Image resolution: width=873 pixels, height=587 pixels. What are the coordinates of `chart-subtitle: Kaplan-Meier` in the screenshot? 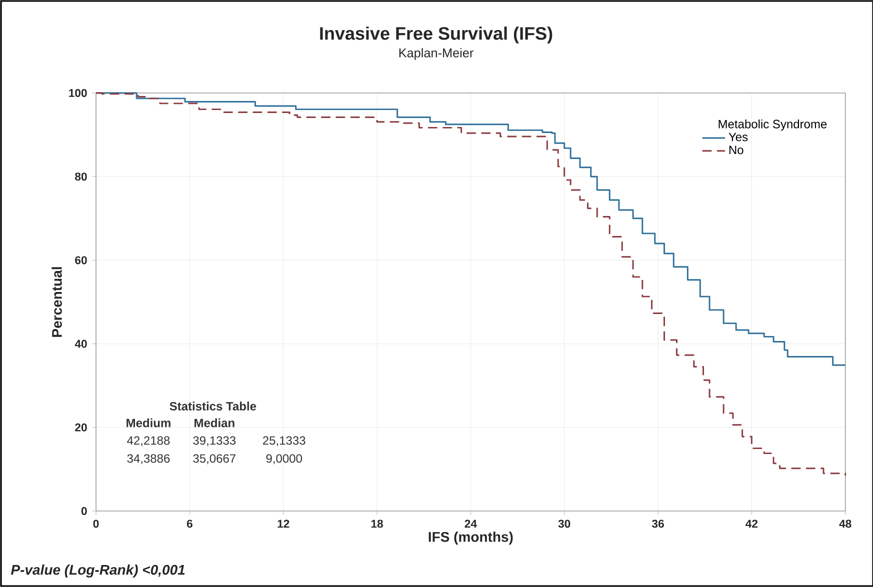 It's located at (436, 54).